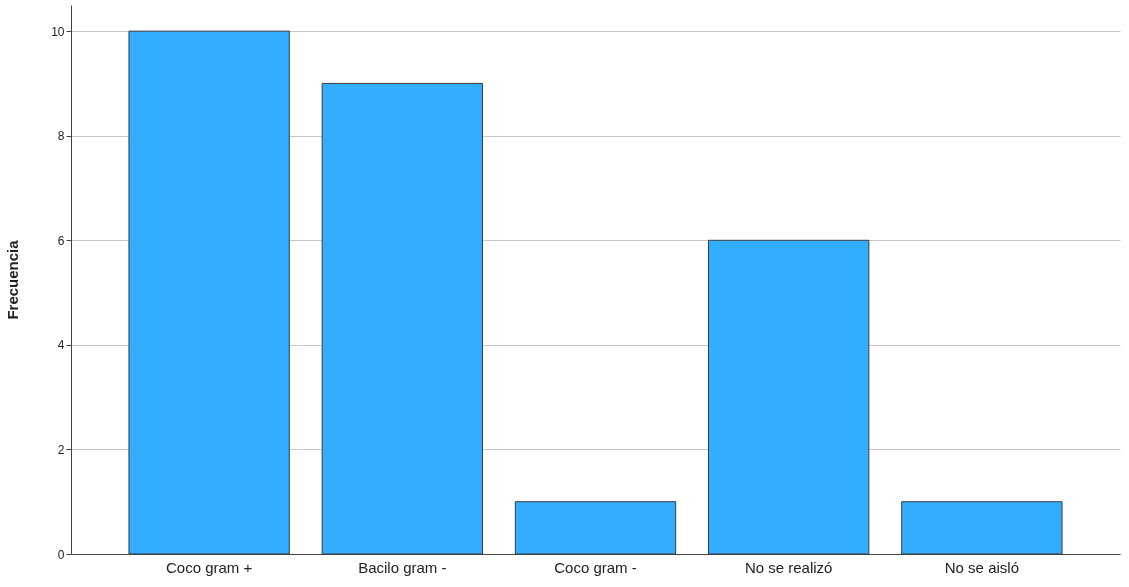 This screenshot has width=1129, height=587. Describe the element at coordinates (788, 567) in the screenshot. I see `x-tick-label: No se realizó` at that location.